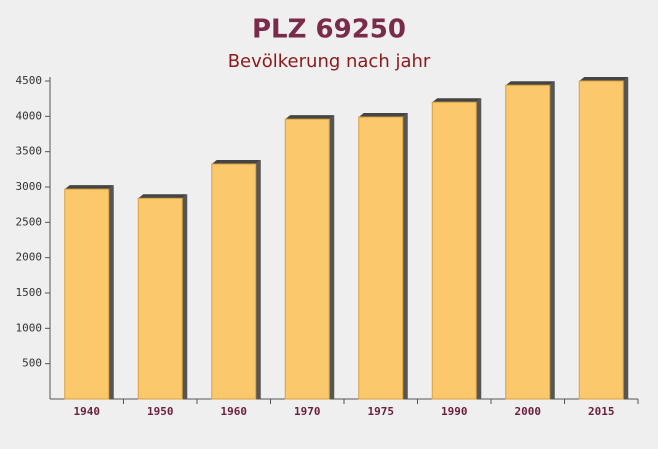 Image resolution: width=658 pixels, height=449 pixels. I want to click on x-tick-label: 1960, so click(234, 411).